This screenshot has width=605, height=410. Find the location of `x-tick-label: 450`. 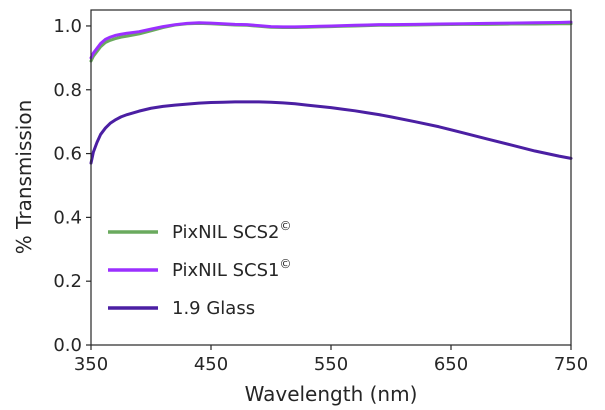

x-tick-label: 450 is located at coordinates (211, 364).